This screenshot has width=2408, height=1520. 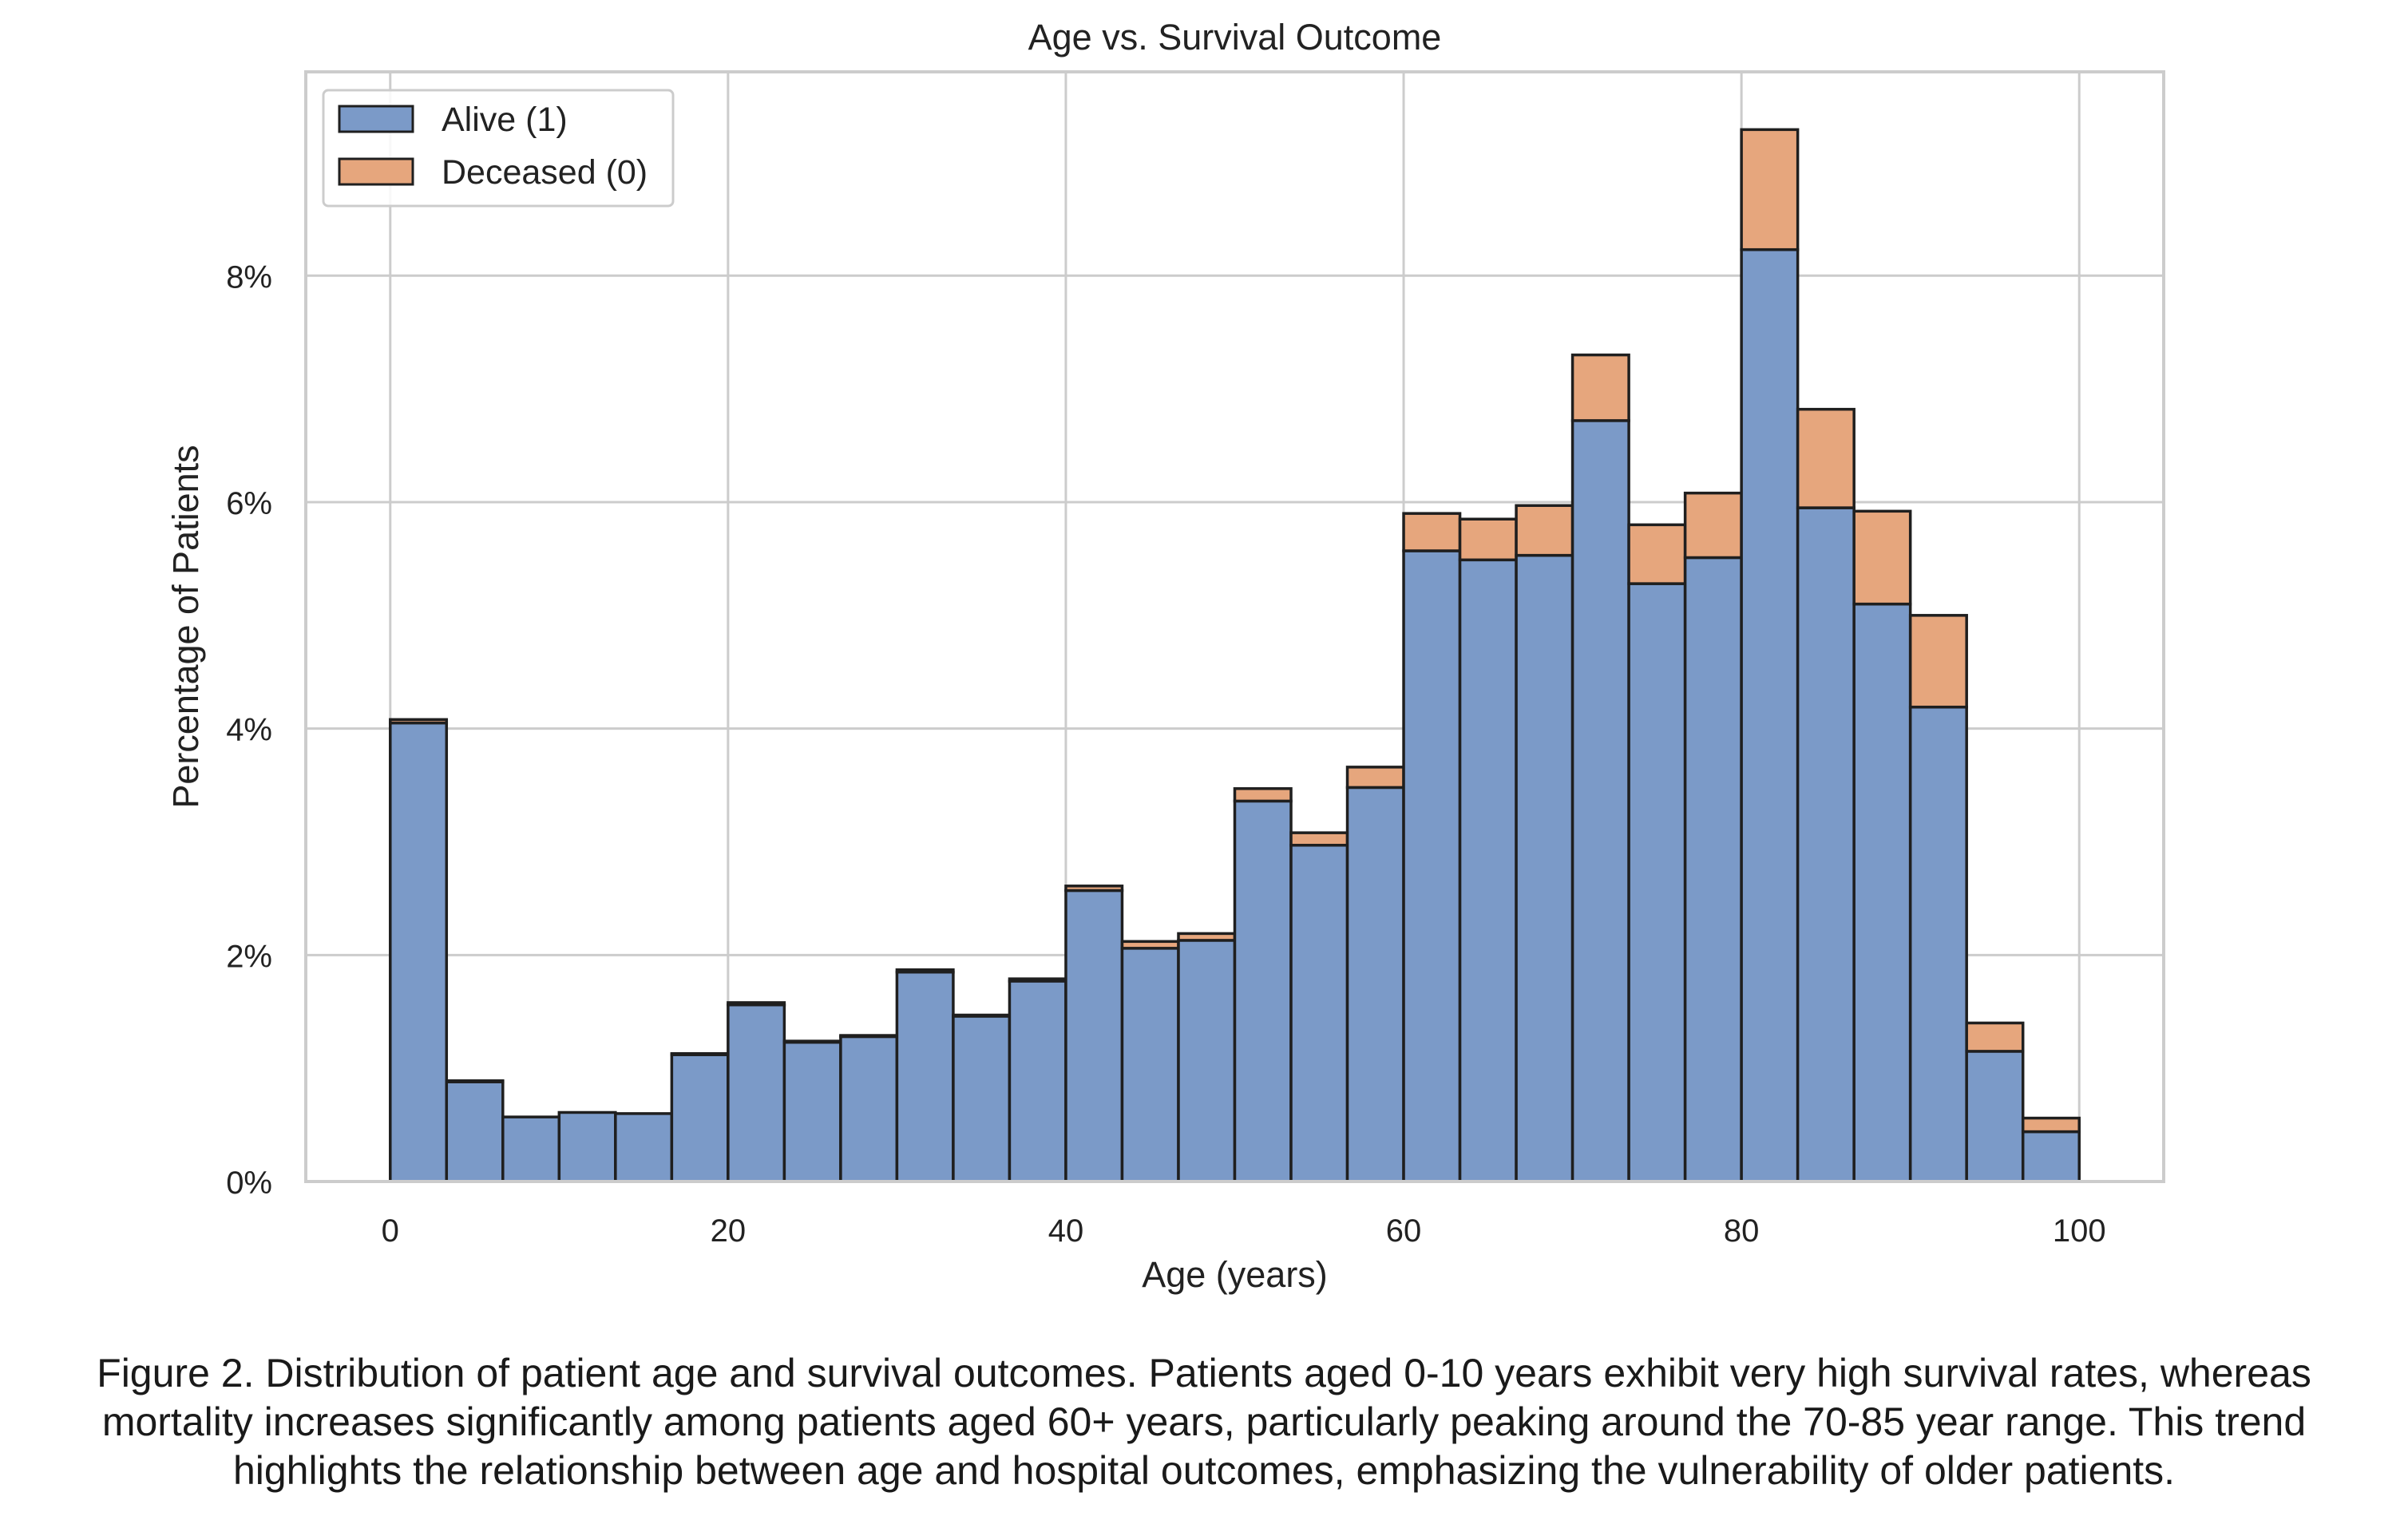 I want to click on y-axis-label: Percentage of Patients, so click(x=185, y=626).